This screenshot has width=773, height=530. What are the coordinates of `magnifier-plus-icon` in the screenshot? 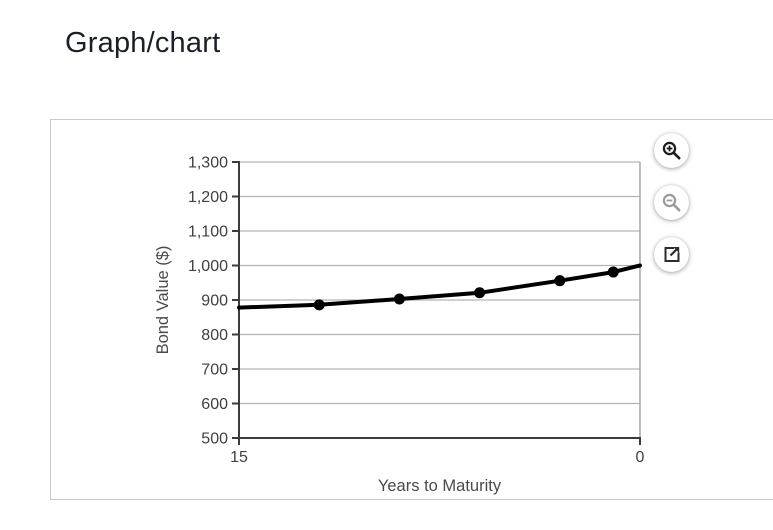 It's located at (671, 150).